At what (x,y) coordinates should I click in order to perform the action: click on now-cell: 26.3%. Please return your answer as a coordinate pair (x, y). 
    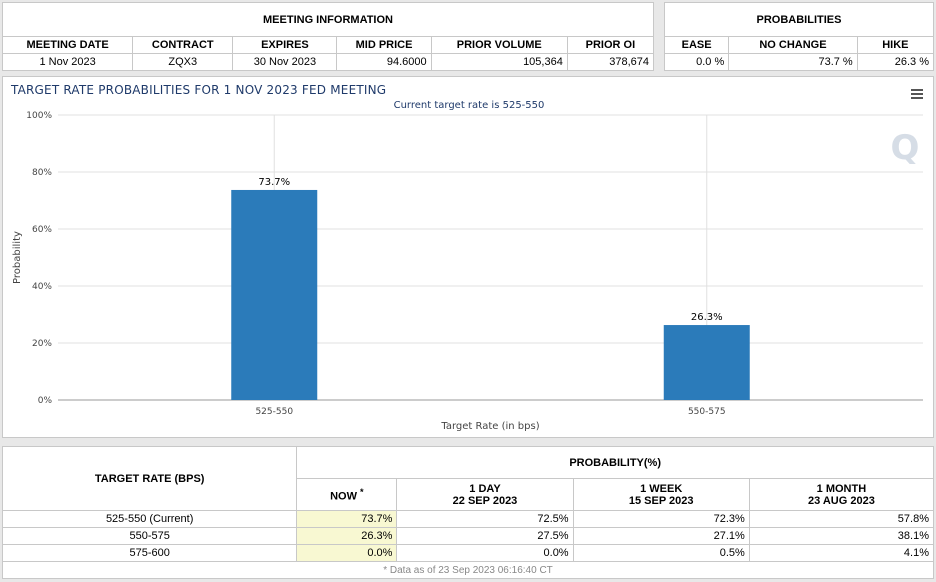
    Looking at the image, I should click on (347, 536).